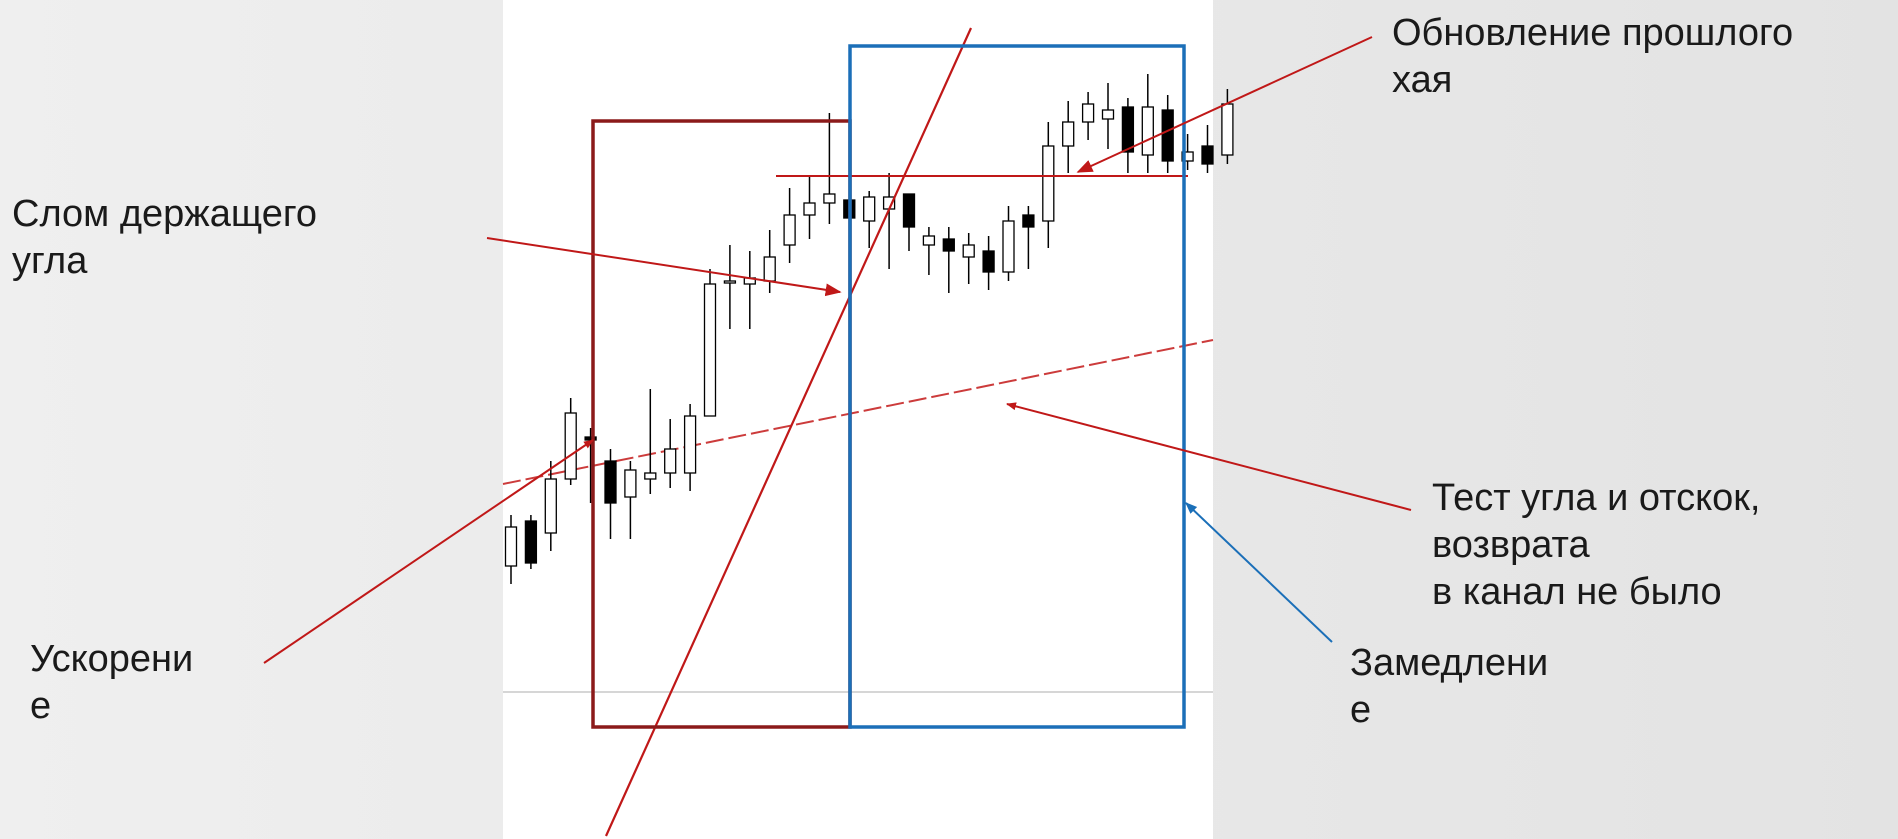  I want to click on prior-high-arrow, so click(1224, 104).